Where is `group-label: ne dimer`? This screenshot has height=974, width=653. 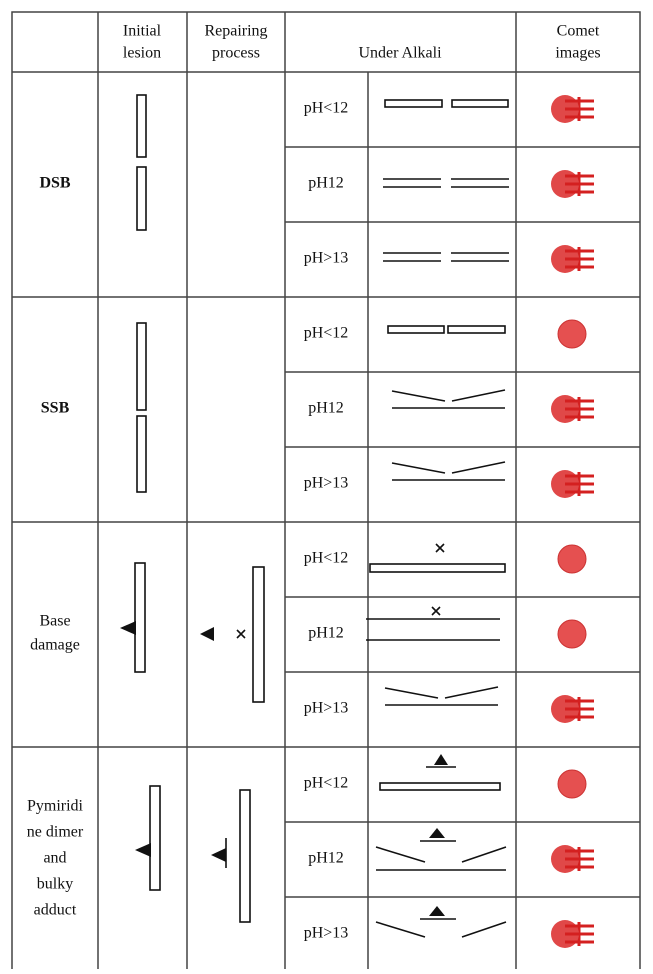
group-label: ne dimer is located at coordinates (55, 832).